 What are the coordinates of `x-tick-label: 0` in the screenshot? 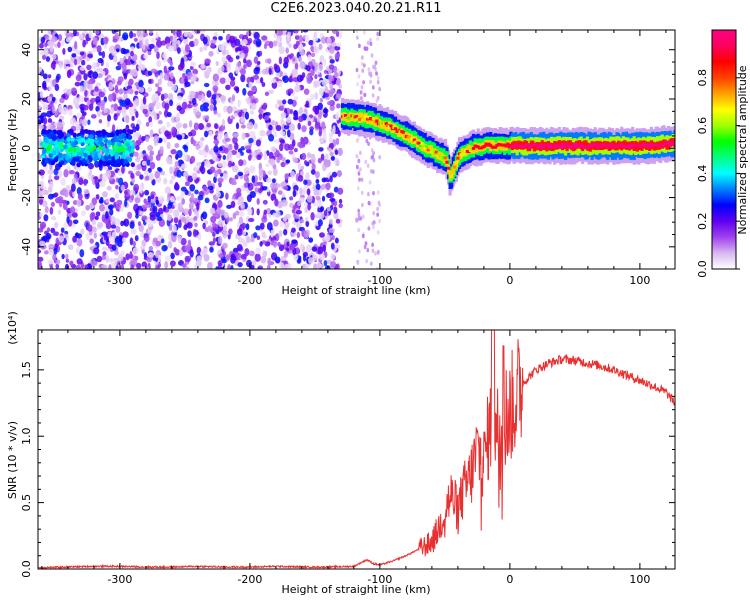 It's located at (509, 579).